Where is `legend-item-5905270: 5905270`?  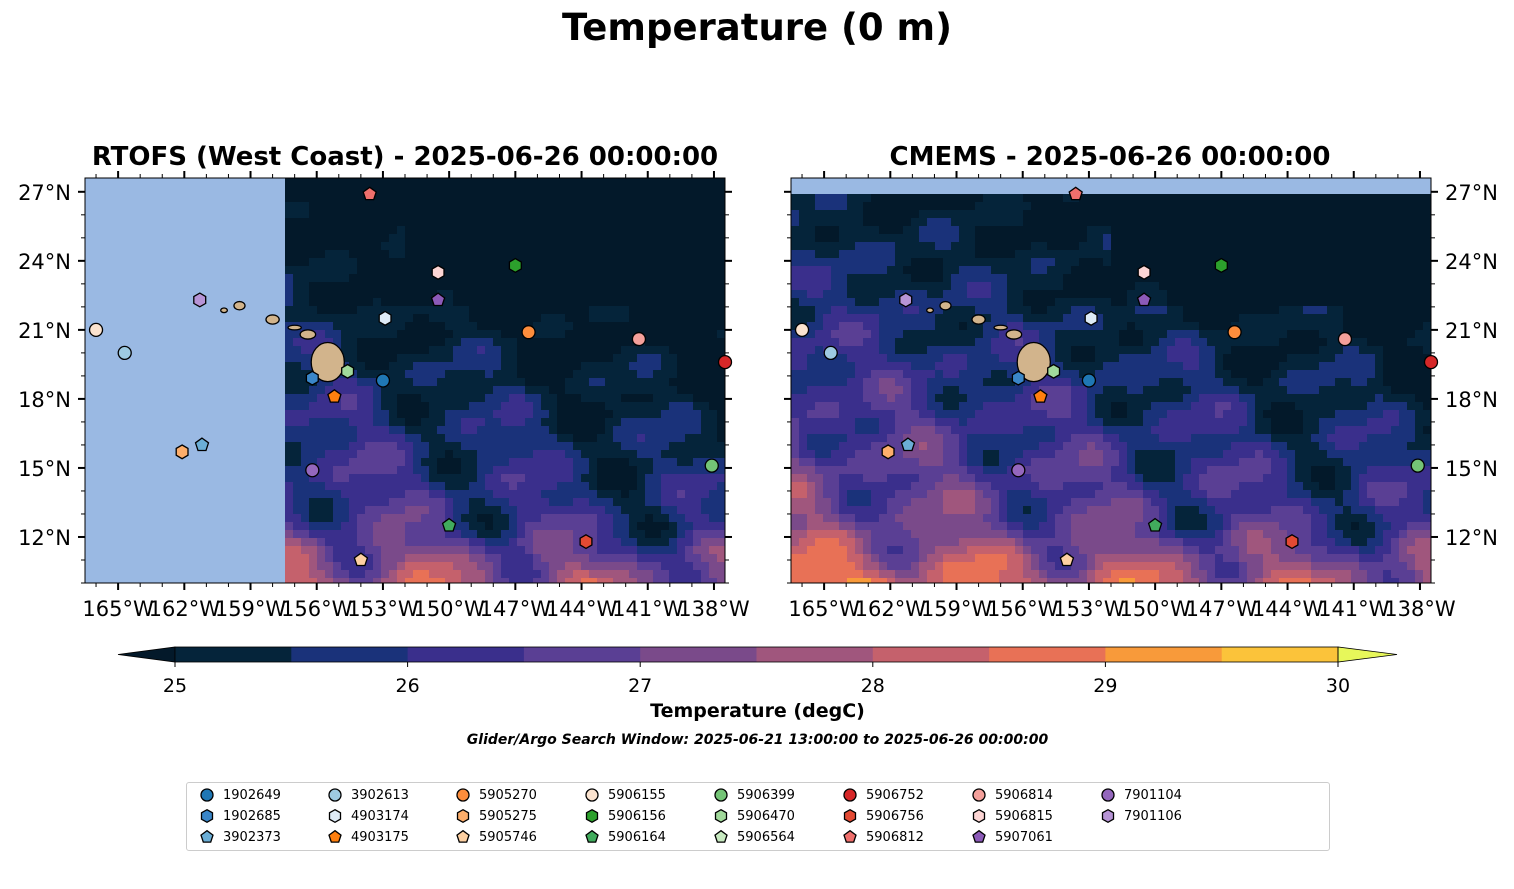 legend-item-5905270: 5905270 is located at coordinates (496, 795).